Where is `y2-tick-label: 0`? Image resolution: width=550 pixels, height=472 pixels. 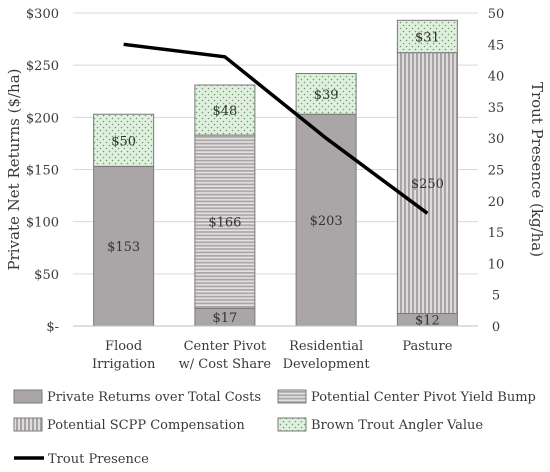 y2-tick-label: 0 is located at coordinates (496, 327).